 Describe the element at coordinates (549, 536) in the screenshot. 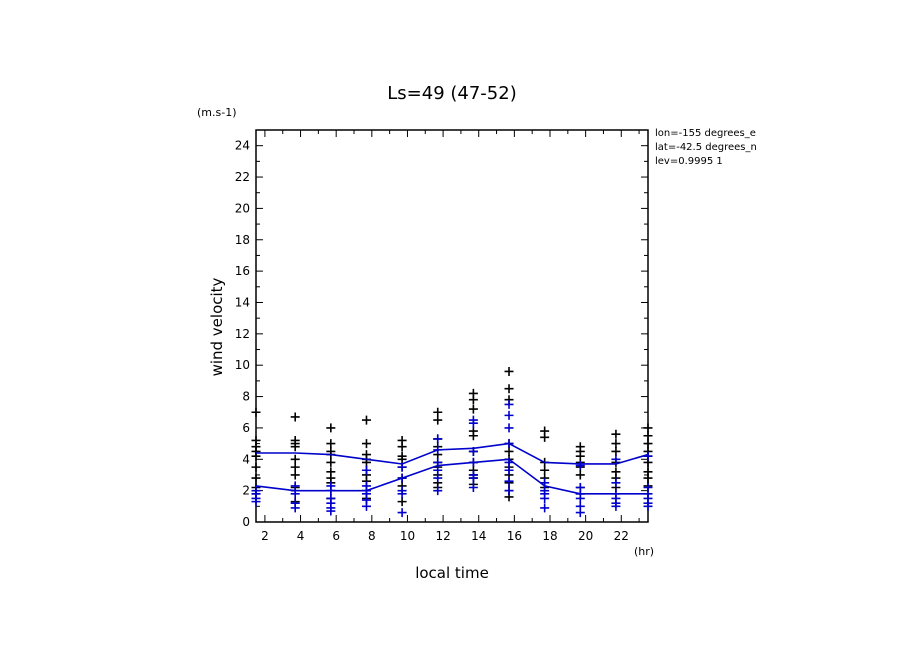

I see `x-tick-label: 18` at that location.